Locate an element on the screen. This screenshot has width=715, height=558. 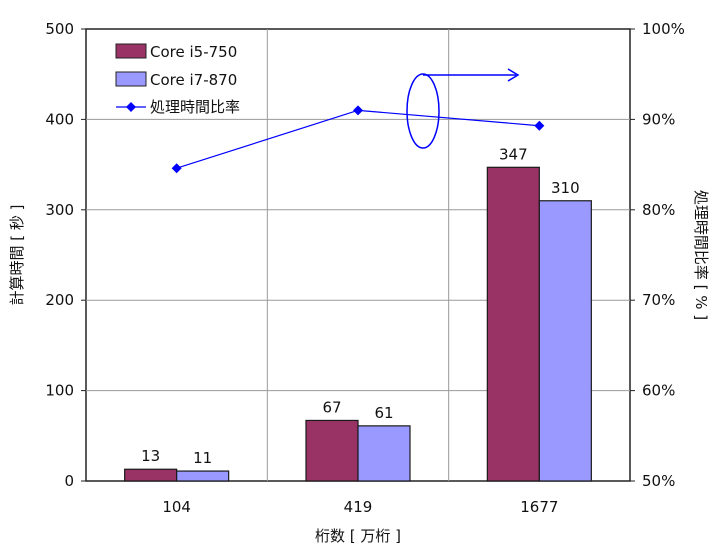
y-right-tick-label: 90% is located at coordinates (658, 119).